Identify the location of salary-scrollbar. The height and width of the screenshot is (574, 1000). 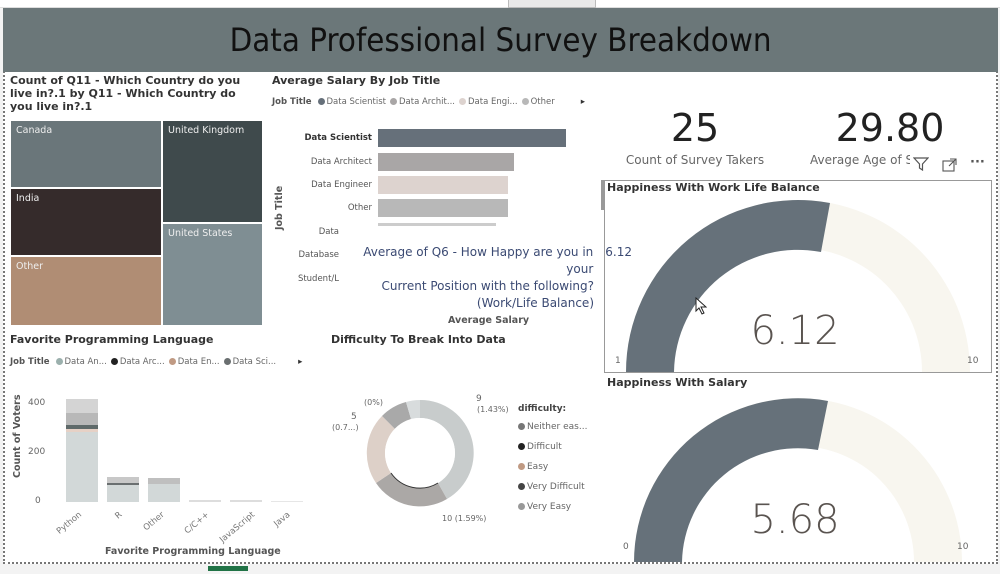
(602, 195).